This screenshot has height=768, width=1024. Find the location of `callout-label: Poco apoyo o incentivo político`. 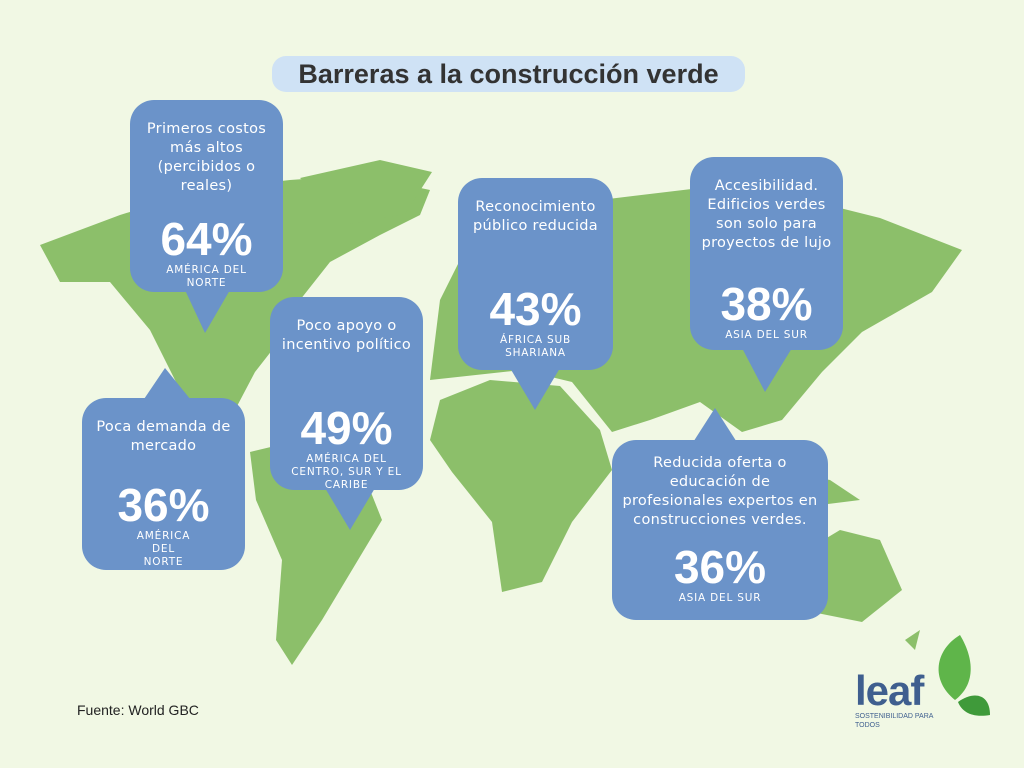

callout-label: Poco apoyo o incentivo político is located at coordinates (346, 335).